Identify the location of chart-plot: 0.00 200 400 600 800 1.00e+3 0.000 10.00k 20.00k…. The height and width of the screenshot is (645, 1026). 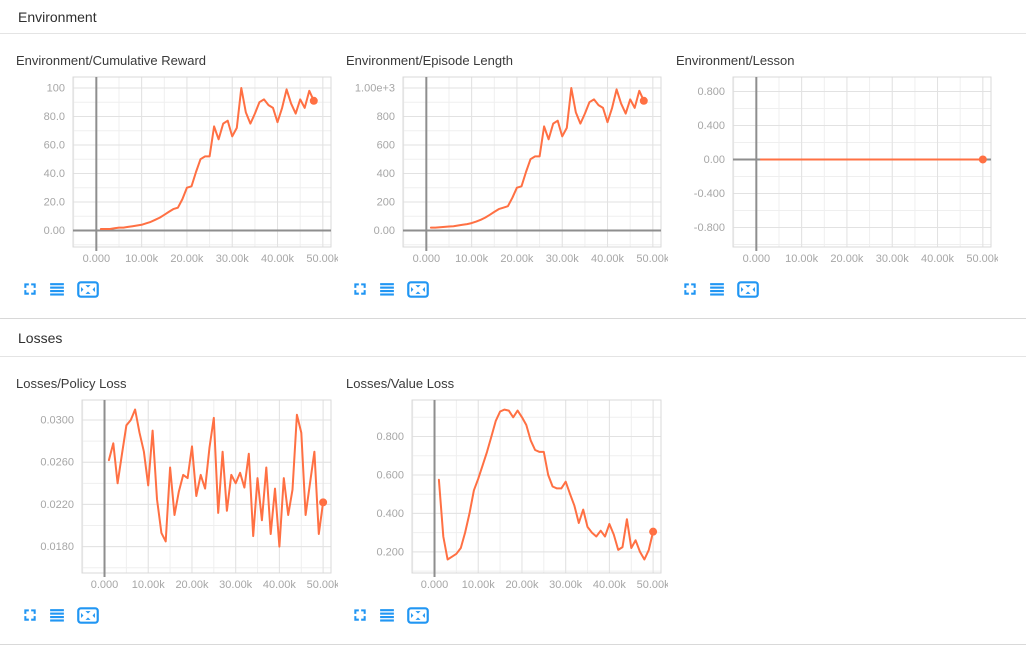
(503, 172).